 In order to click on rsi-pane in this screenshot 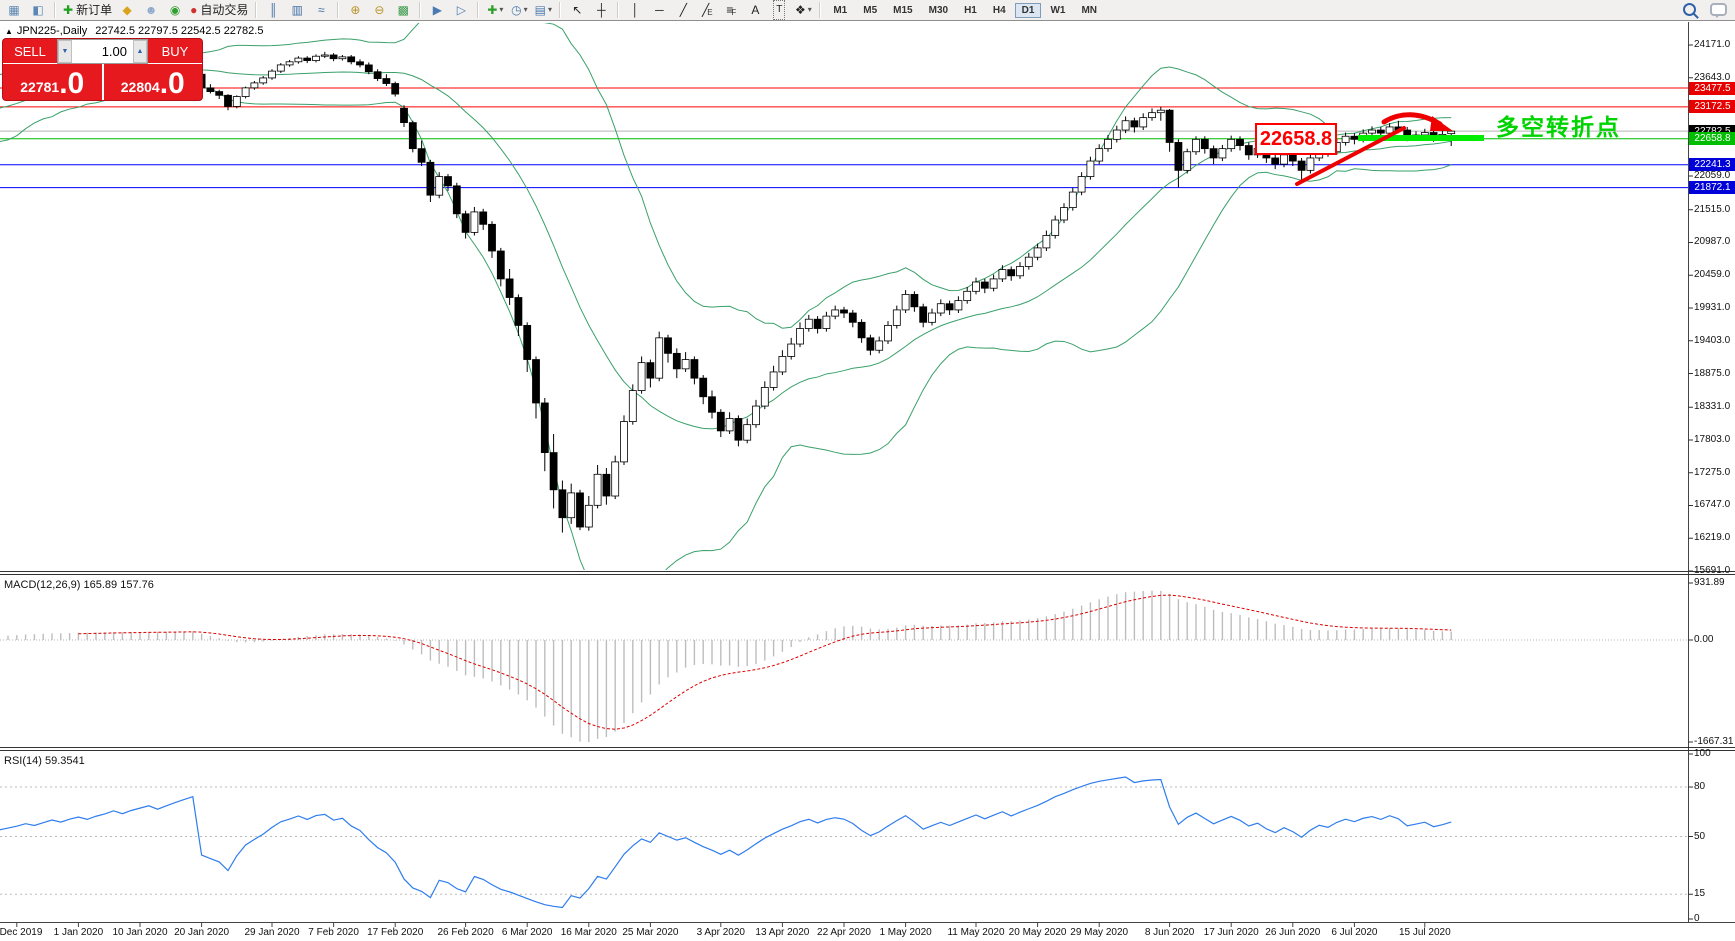, I will do `click(844, 842)`.